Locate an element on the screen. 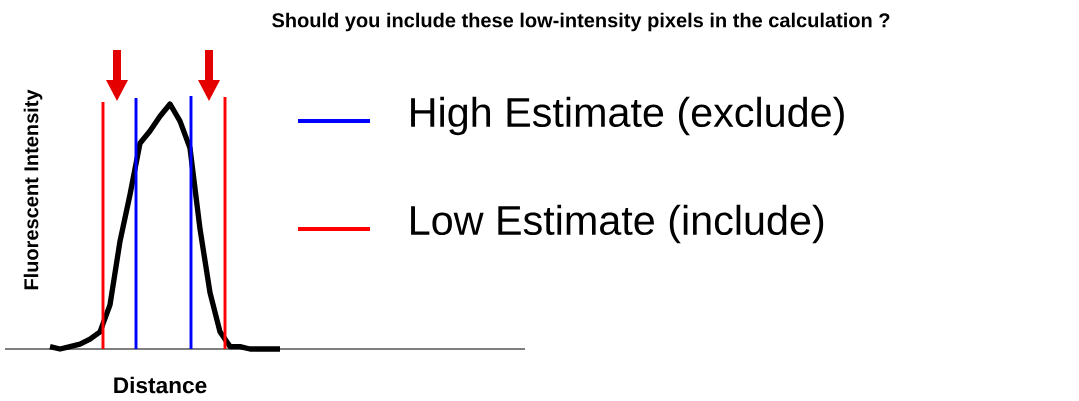 Image resolution: width=1079 pixels, height=401 pixels. text: High Estimate (exclude) is located at coordinates (627, 116).